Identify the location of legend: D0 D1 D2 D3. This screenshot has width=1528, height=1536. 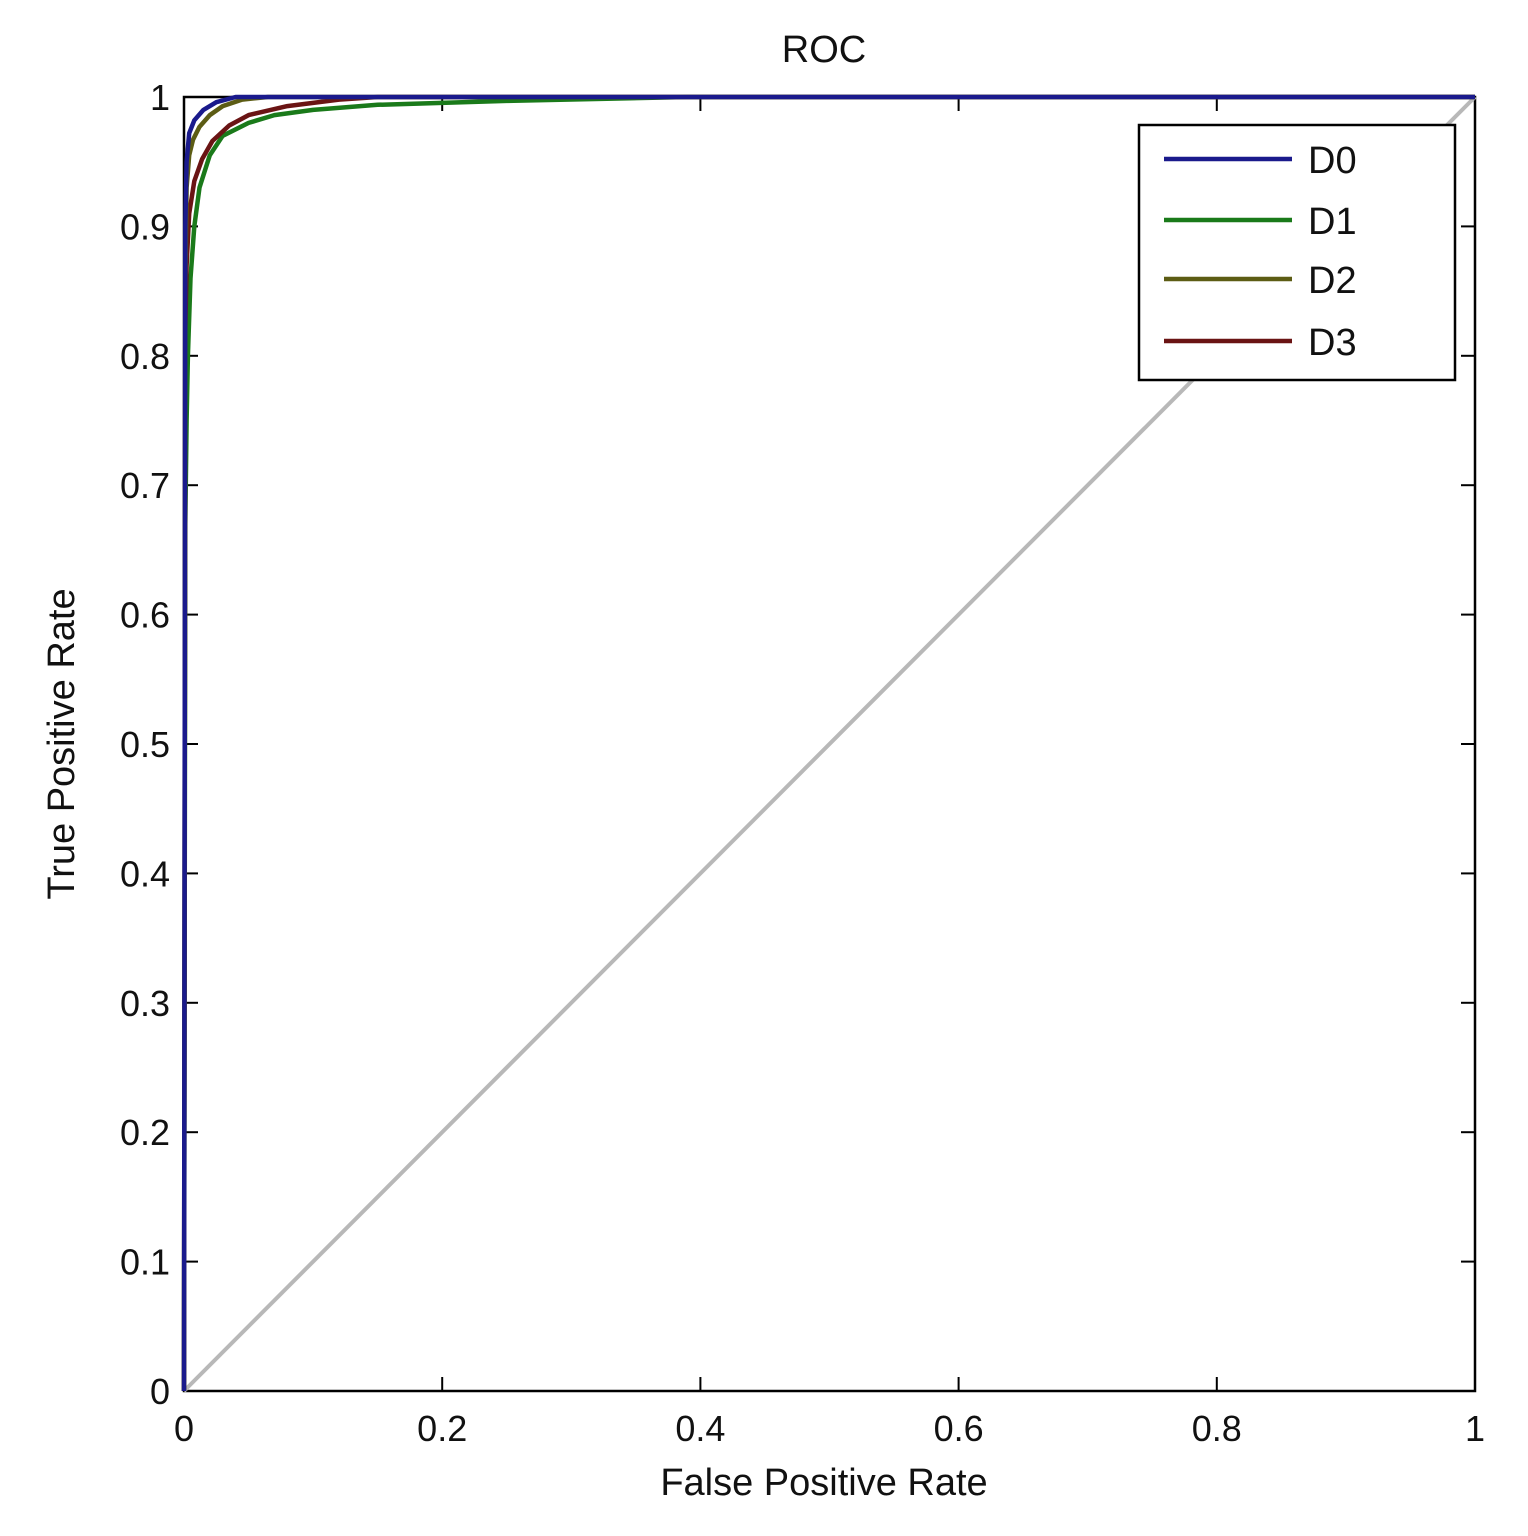
(1297, 252).